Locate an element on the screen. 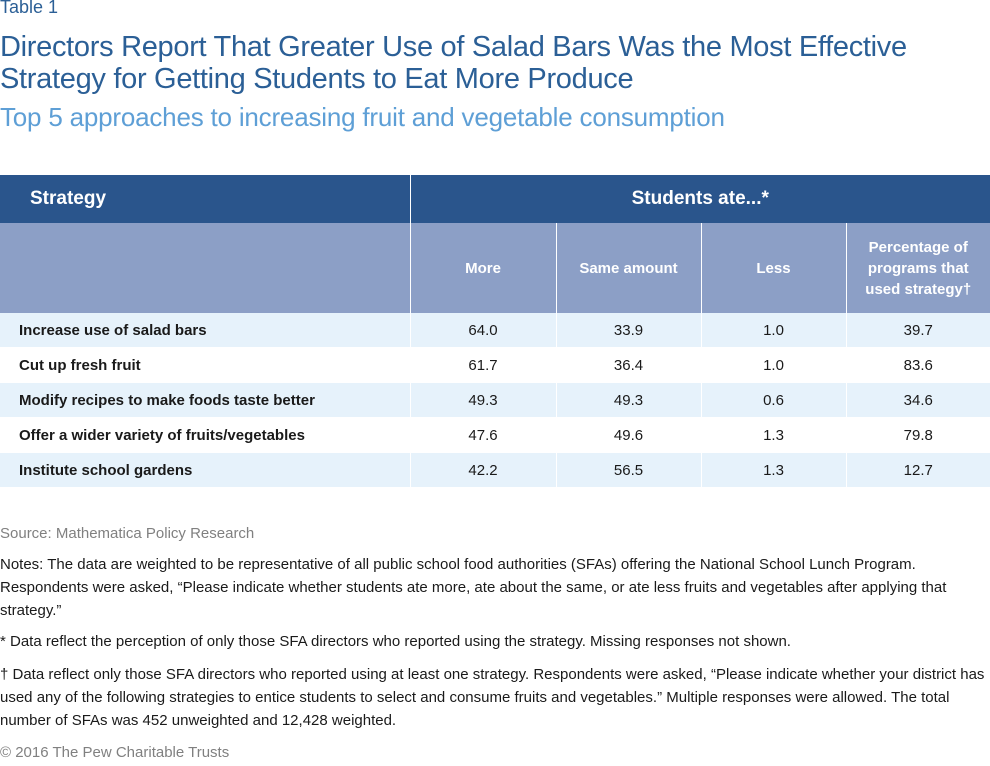  value-same: 33.9 is located at coordinates (629, 330).